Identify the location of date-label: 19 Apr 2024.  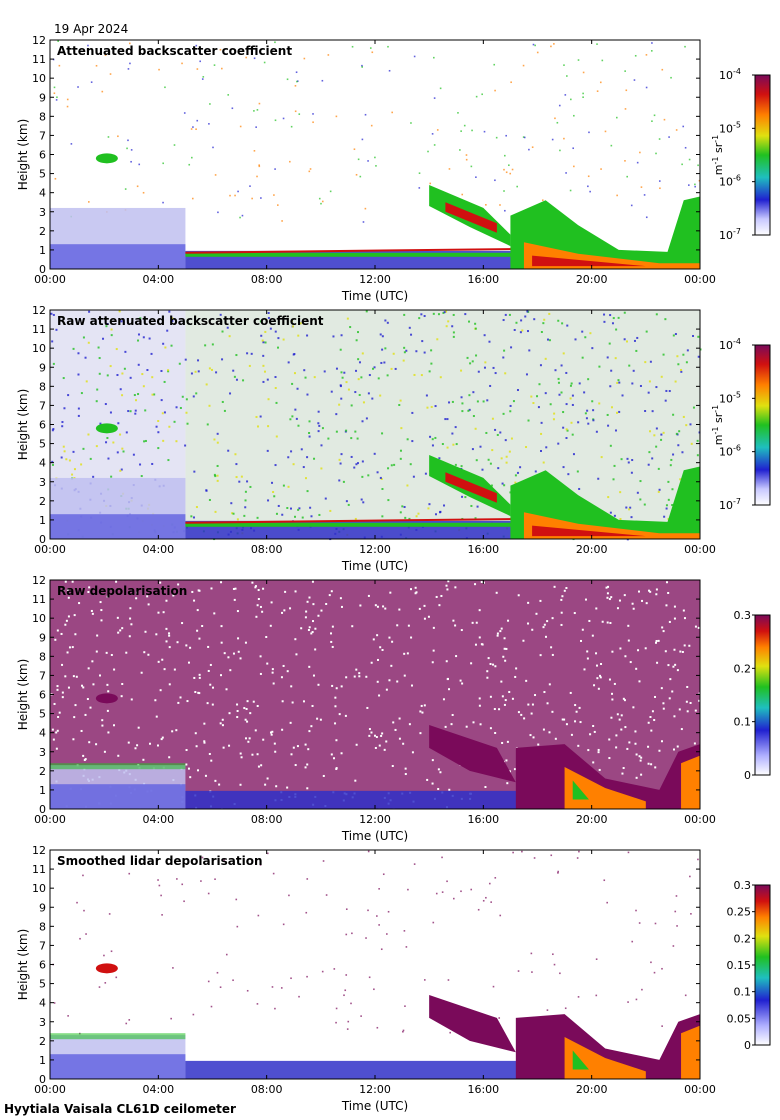
(91, 29).